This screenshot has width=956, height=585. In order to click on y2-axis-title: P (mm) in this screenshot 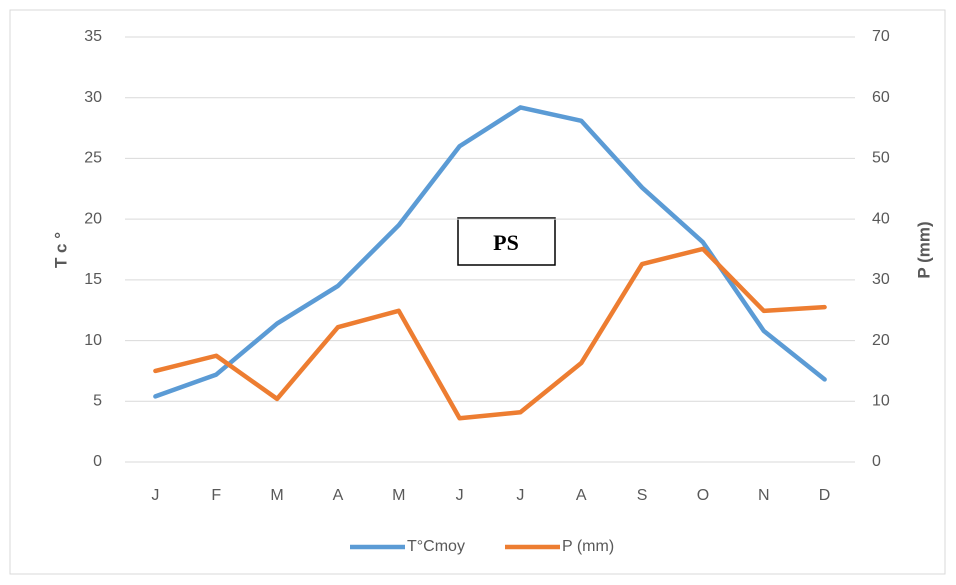, I will do `click(923, 249)`.